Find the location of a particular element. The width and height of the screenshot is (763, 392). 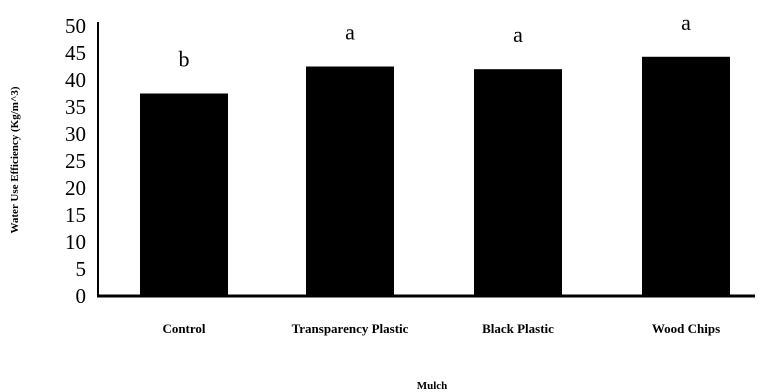

y-tick-label: 50 is located at coordinates (75, 26).